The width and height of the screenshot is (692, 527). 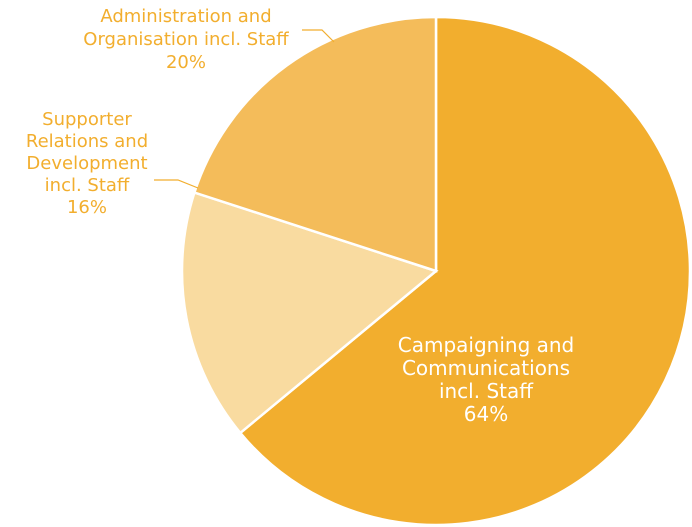 What do you see at coordinates (185, 16) in the screenshot?
I see `slice-label-line: Administration and` at bounding box center [185, 16].